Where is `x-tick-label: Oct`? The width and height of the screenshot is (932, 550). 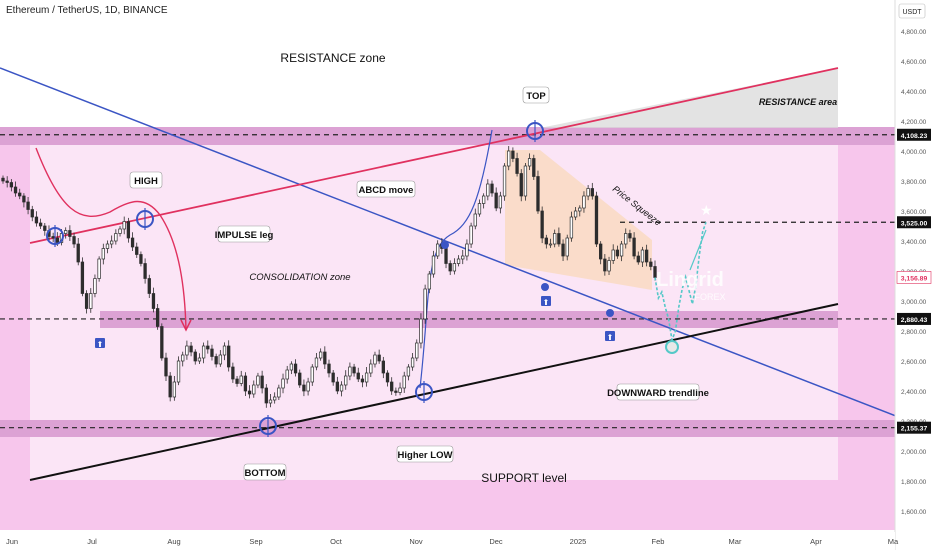
x-tick-label: Oct is located at coordinates (336, 541).